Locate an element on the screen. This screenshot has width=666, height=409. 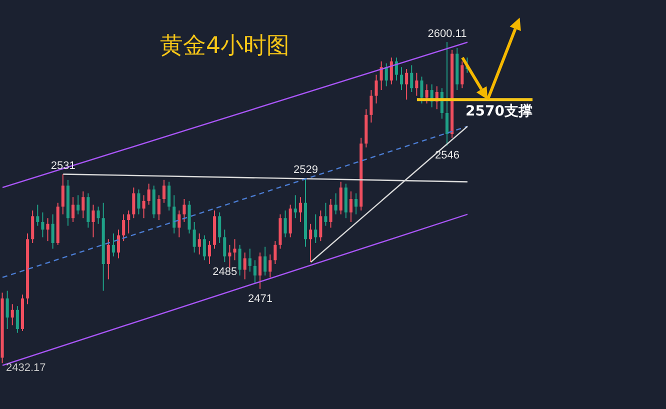
annotation: 2471 is located at coordinates (260, 298).